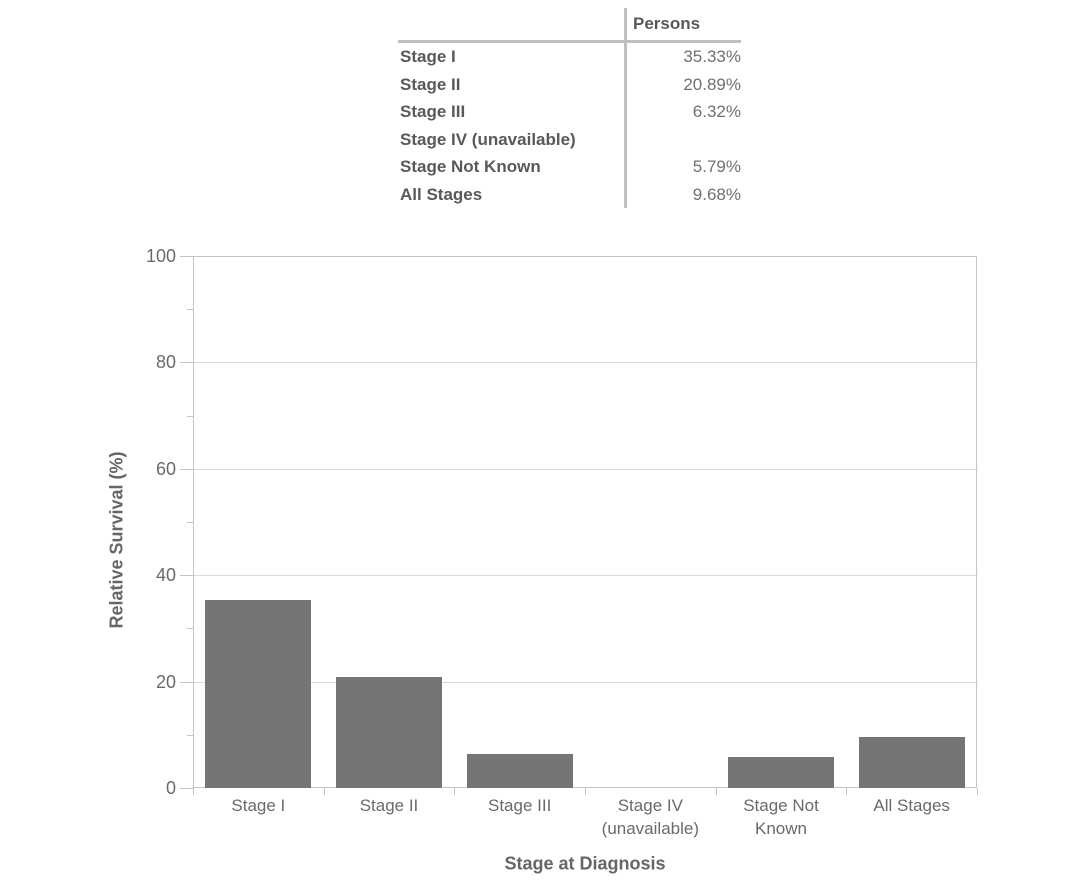  Describe the element at coordinates (165, 362) in the screenshot. I see `y-tick-label-80: 80` at that location.